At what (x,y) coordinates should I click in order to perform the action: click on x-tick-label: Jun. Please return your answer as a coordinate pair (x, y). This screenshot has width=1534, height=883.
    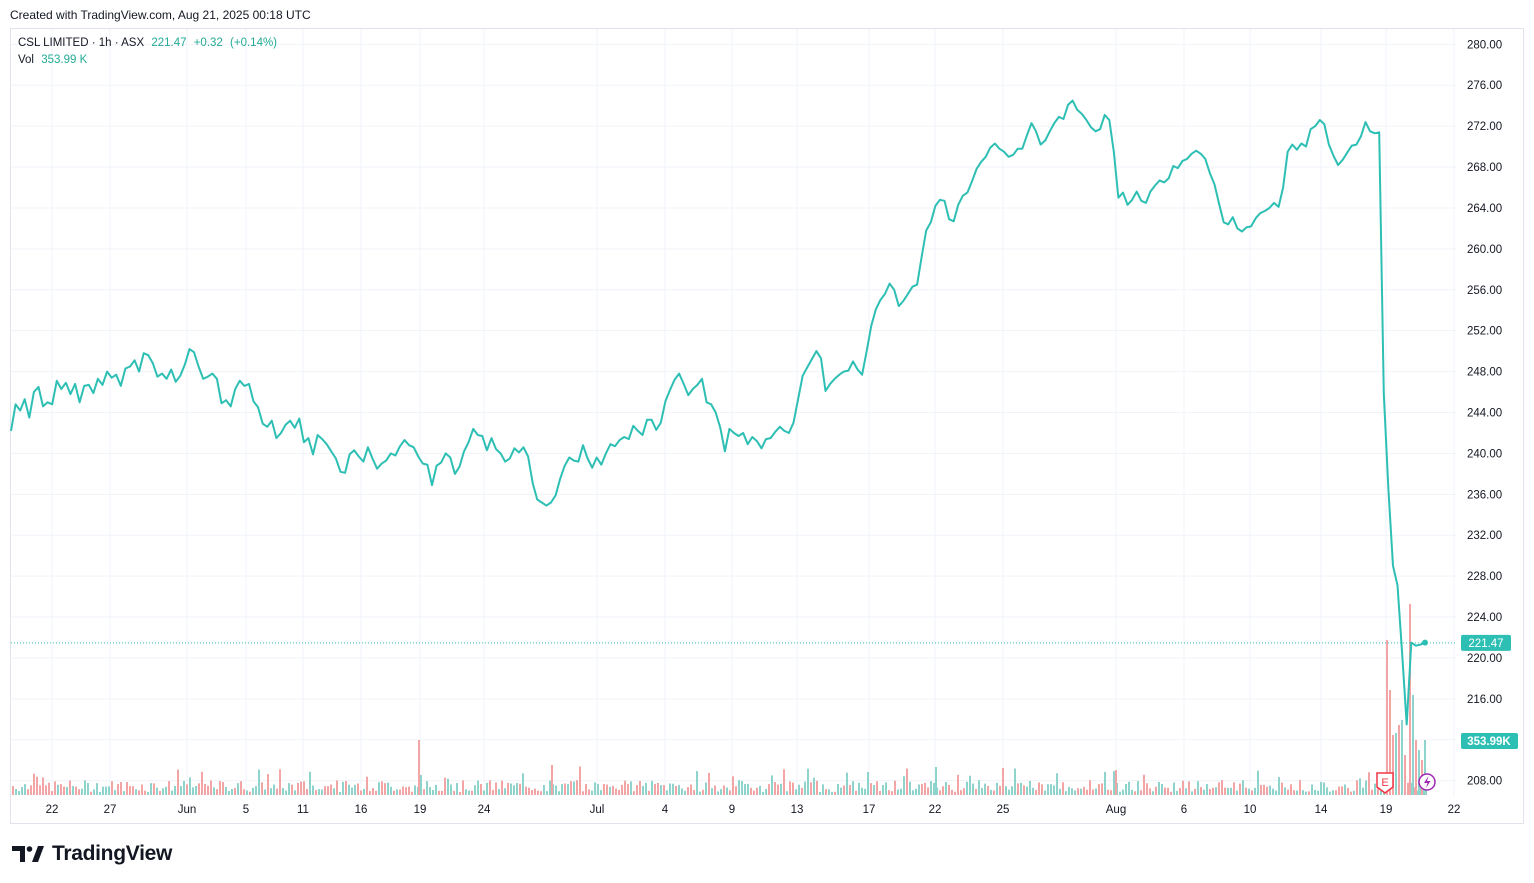
    Looking at the image, I should click on (187, 810).